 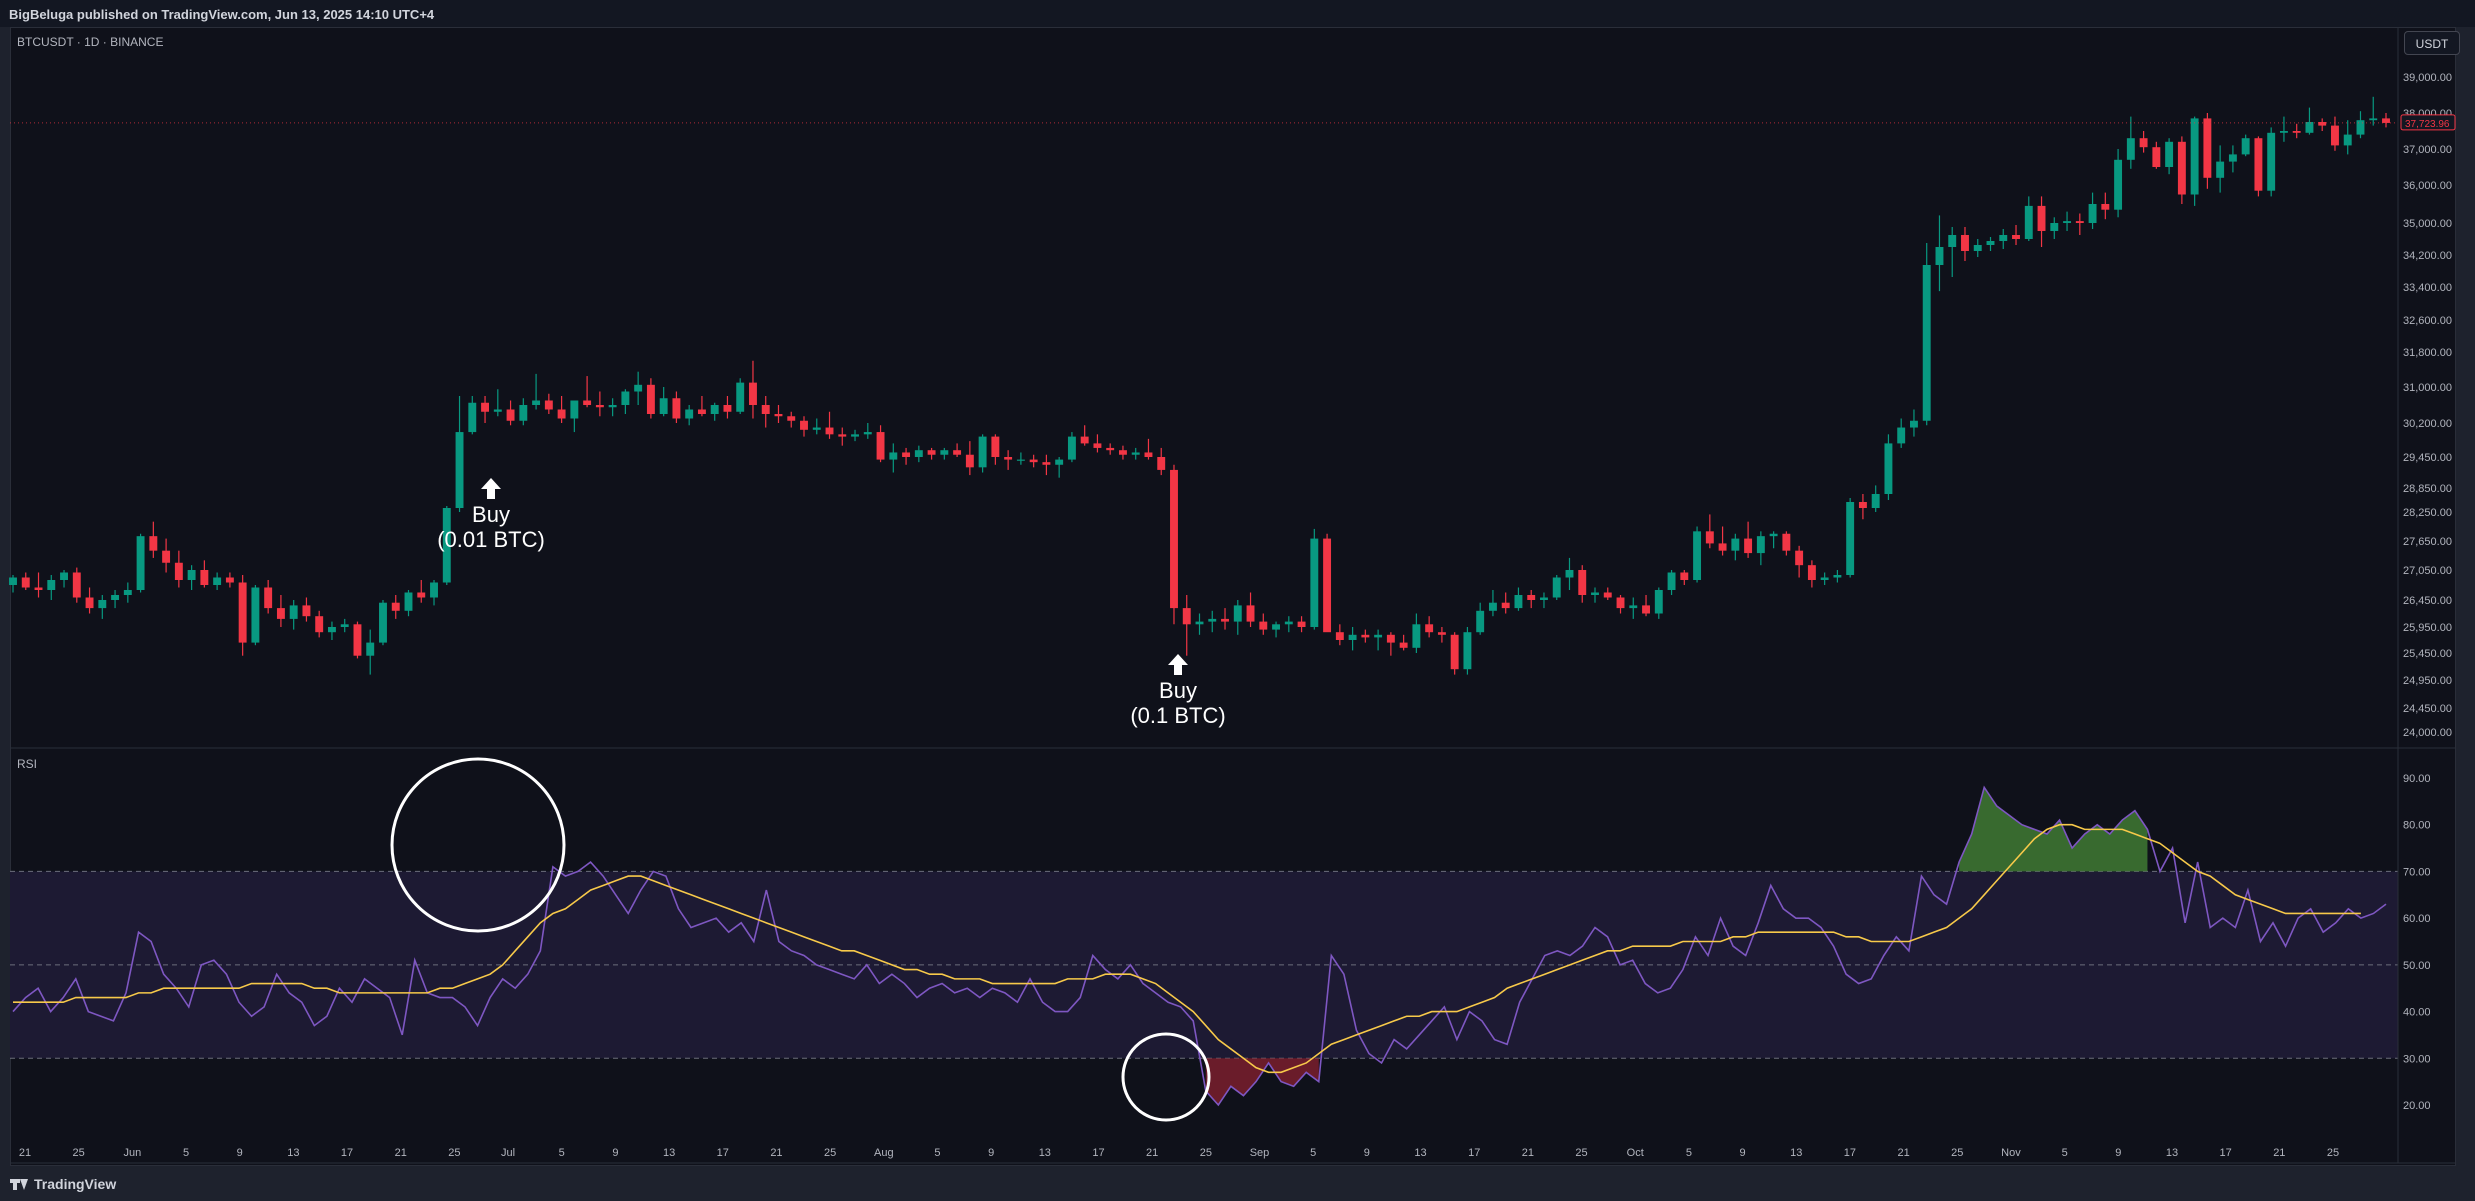 What do you see at coordinates (1262, 1081) in the screenshot?
I see `oversold-fill` at bounding box center [1262, 1081].